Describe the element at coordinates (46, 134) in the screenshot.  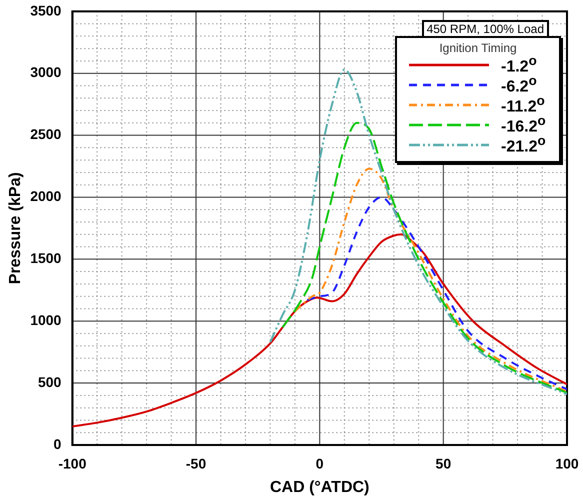
I see `y-tick-label: 2500` at that location.